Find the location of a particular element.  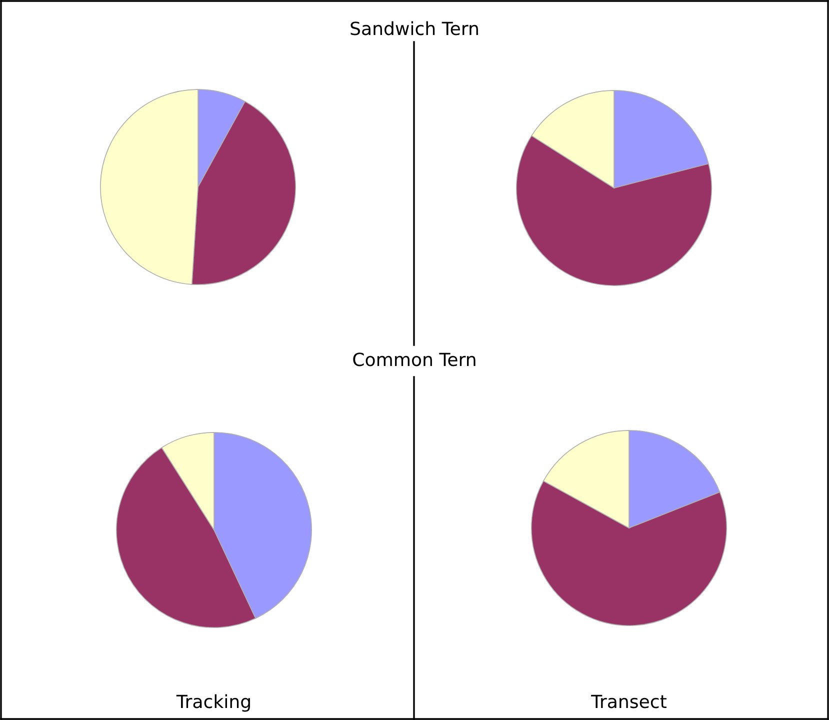

text: Tracking is located at coordinates (213, 703).